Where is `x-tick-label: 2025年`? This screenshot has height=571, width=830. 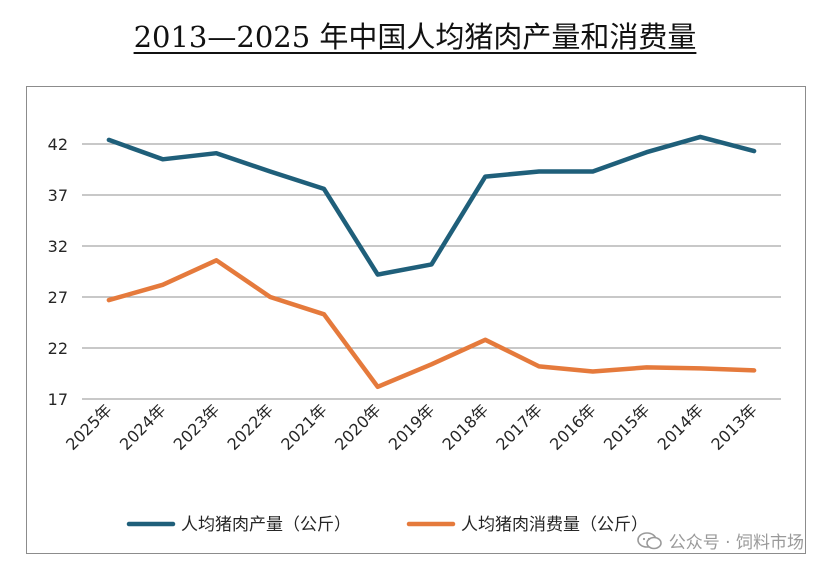 x-tick-label: 2025年 is located at coordinates (89, 427).